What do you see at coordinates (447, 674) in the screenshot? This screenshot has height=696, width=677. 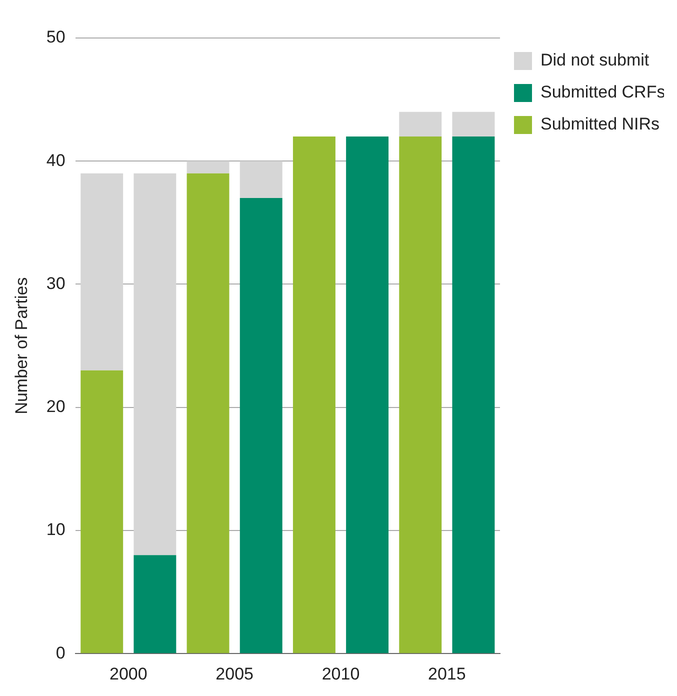 I see `x-tick-label: 2015` at bounding box center [447, 674].